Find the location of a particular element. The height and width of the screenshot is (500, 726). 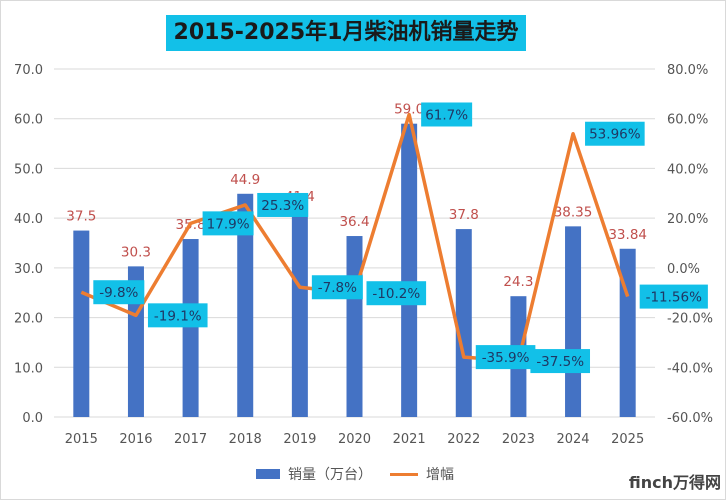

y-right-tick: 60.0% is located at coordinates (687, 120).